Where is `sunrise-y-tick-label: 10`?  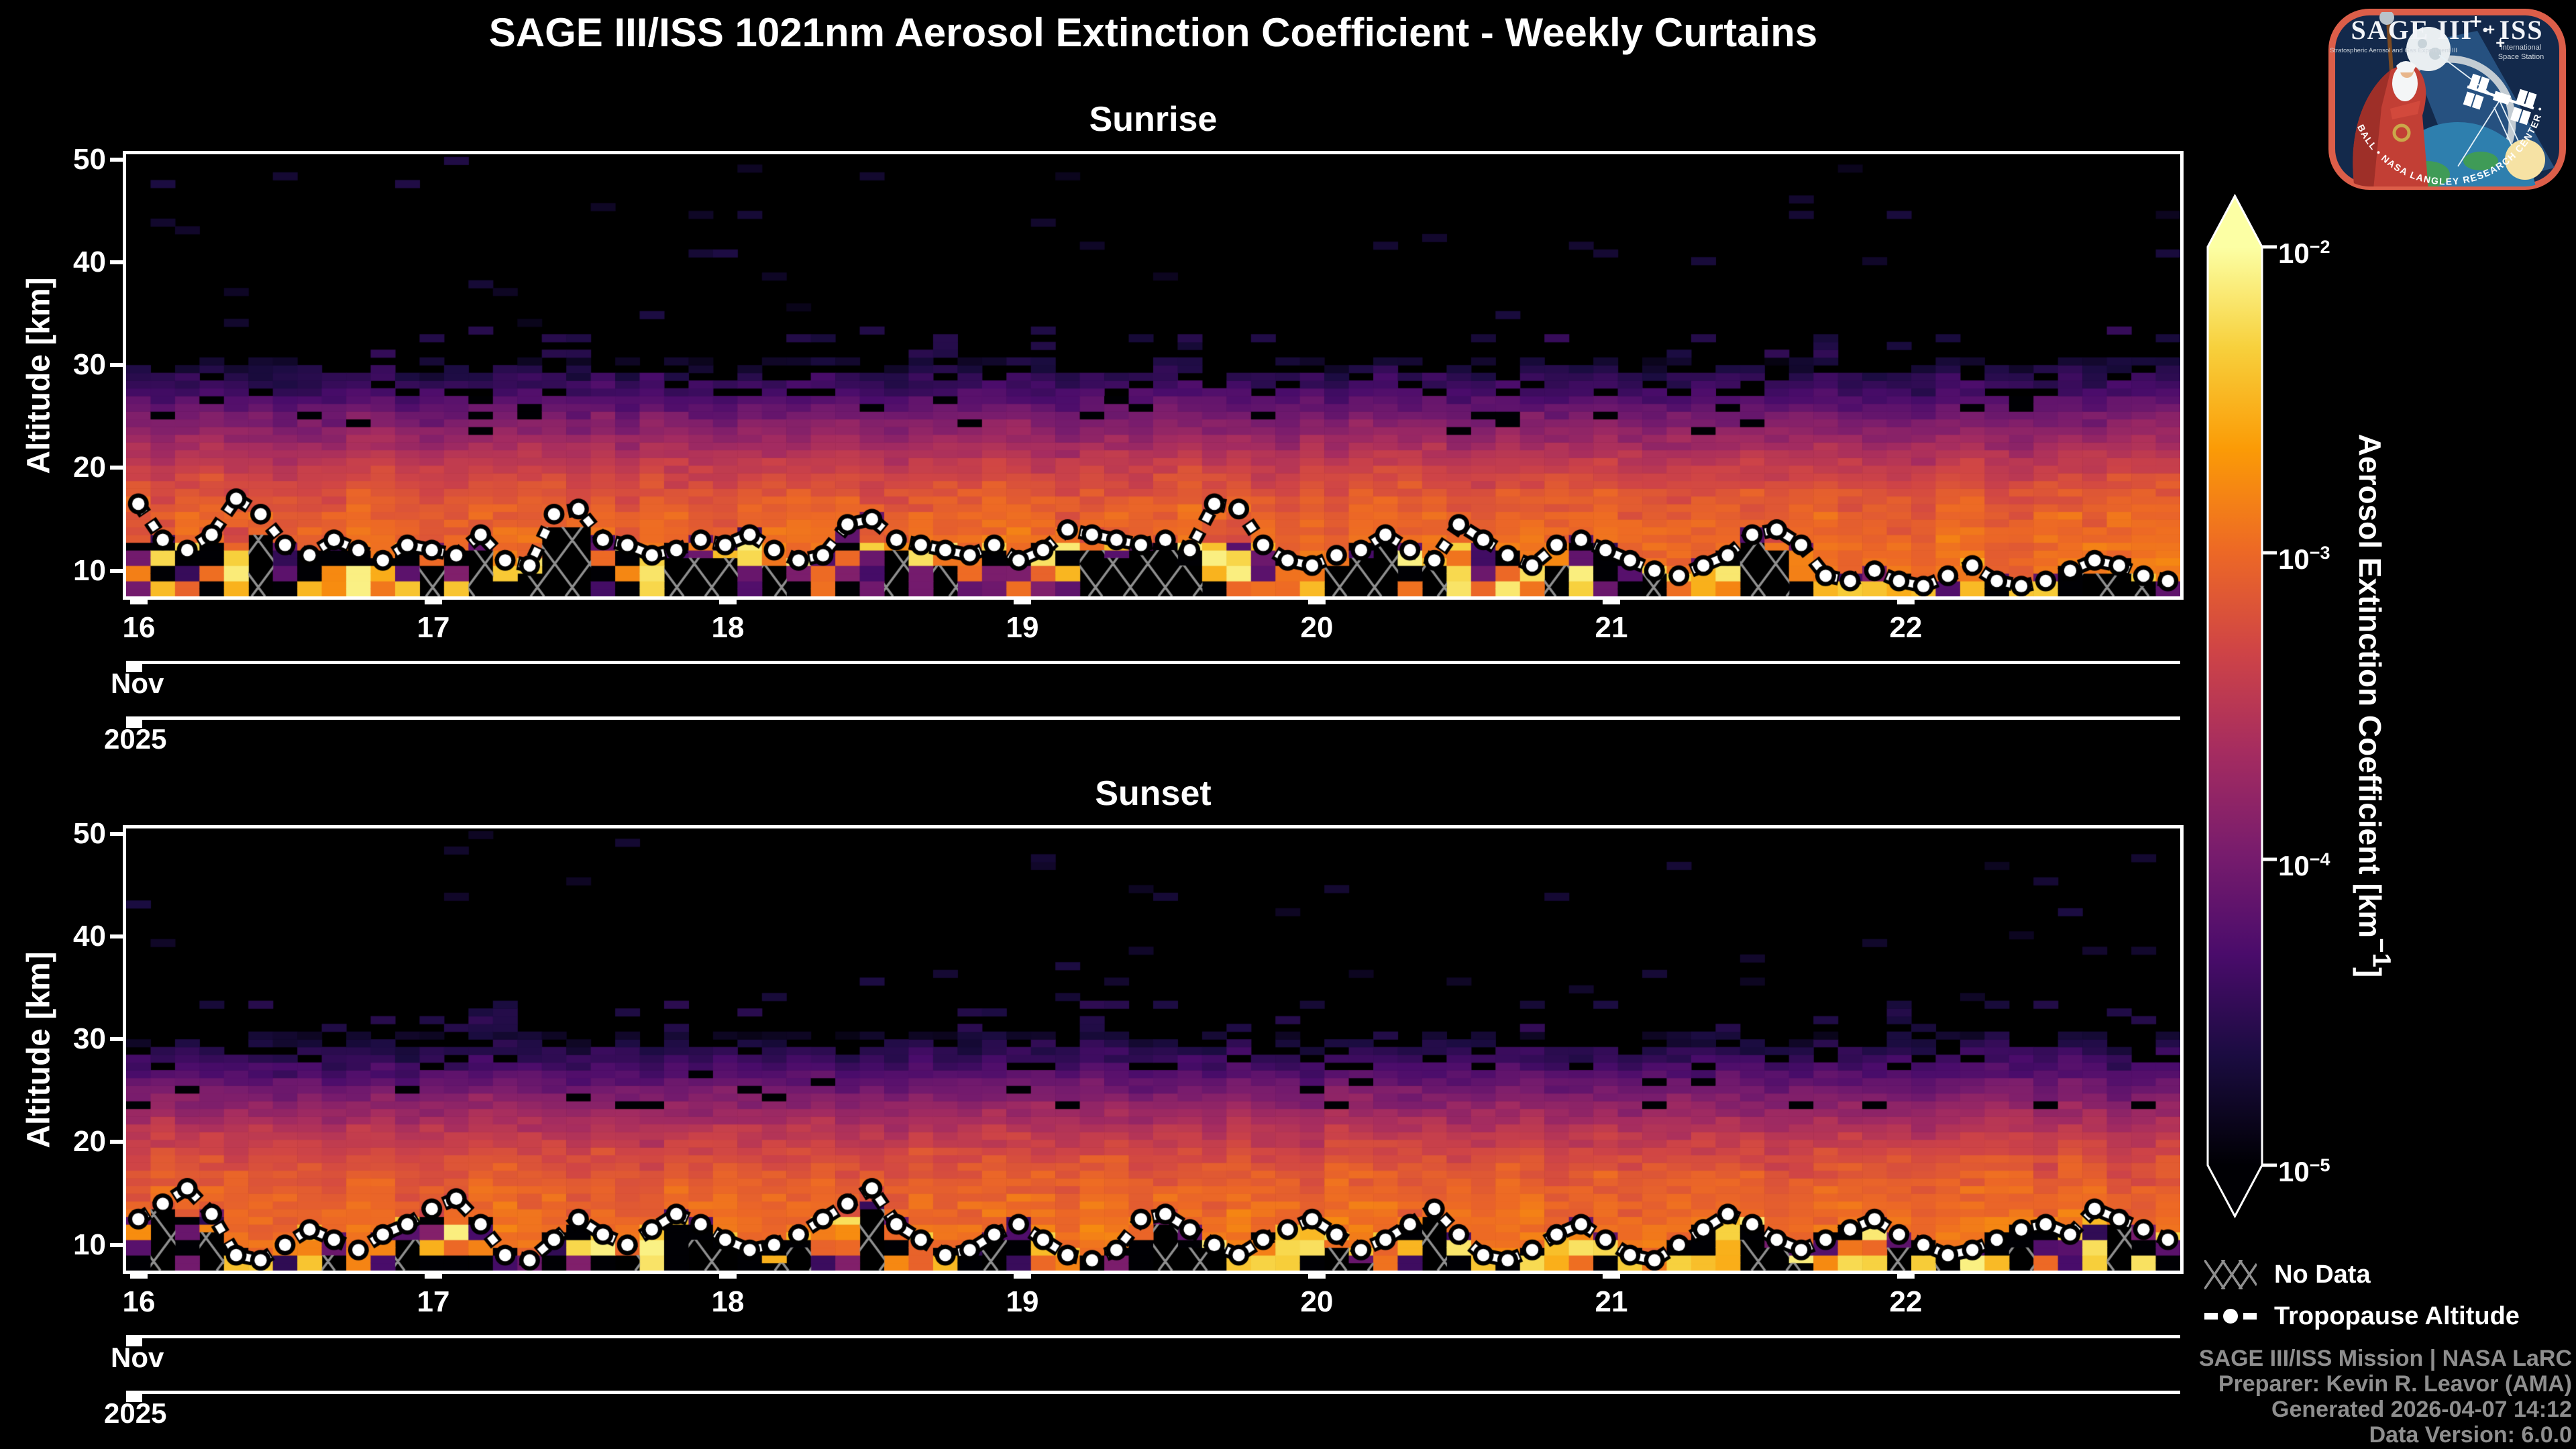 sunrise-y-tick-label: 10 is located at coordinates (89, 570).